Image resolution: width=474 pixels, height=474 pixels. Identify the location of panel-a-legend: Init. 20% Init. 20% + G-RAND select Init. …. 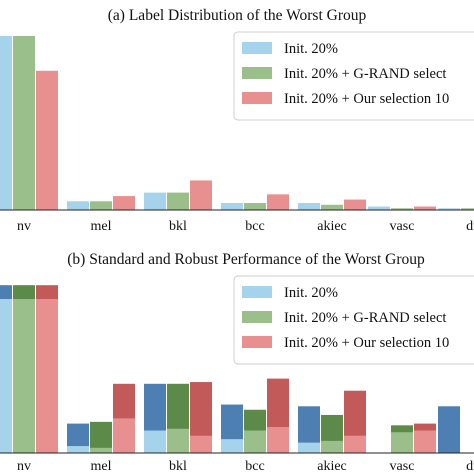
(353, 76).